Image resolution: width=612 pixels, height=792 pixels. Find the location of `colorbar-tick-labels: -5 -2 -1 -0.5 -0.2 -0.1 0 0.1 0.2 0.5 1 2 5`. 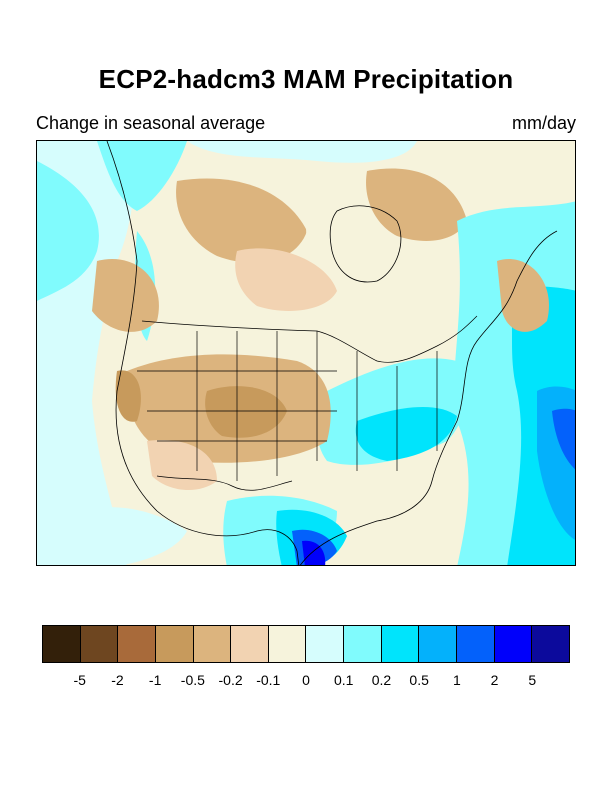

colorbar-tick-labels: -5 -2 -1 -0.5 -0.2 -0.1 0 0.1 0.2 0.5 1 2 5 is located at coordinates (306, 682).